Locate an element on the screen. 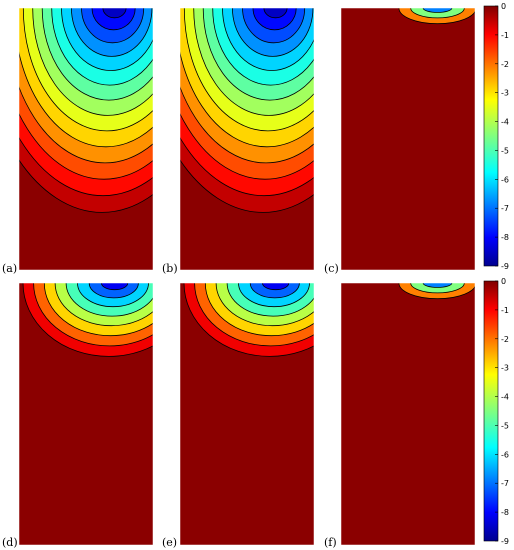 The image size is (514, 550). contour-panel-a is located at coordinates (86, 139).